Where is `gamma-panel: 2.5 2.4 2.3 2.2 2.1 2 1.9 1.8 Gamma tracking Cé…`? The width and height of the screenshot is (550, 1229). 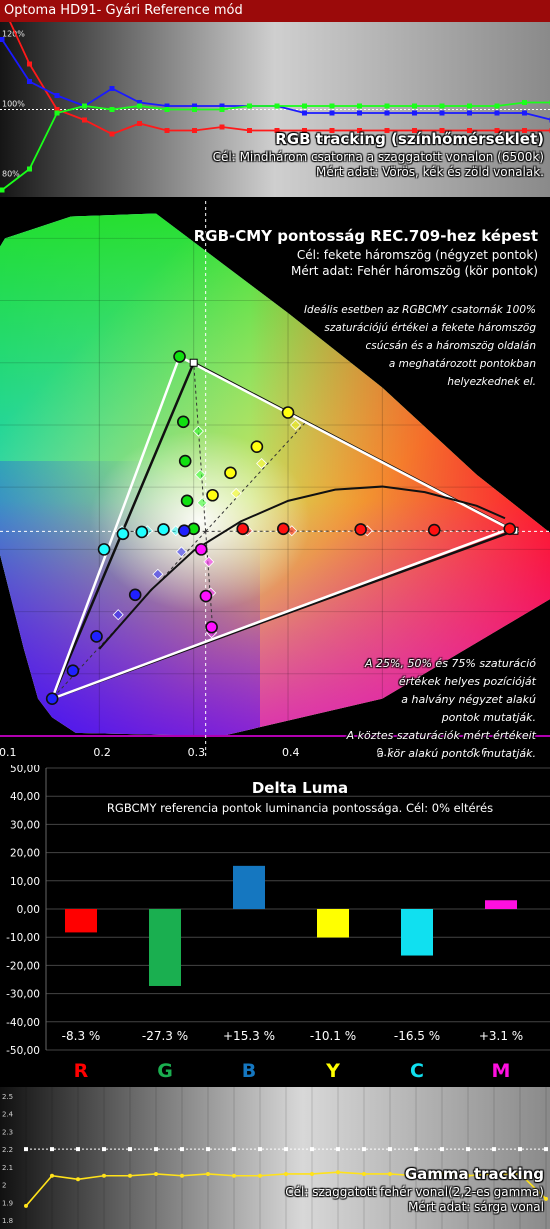
gamma-panel: 2.5 2.4 2.3 2.2 2.1 2 1.9 1.8 Gamma tracking Cé… is located at coordinates (275, 1158).